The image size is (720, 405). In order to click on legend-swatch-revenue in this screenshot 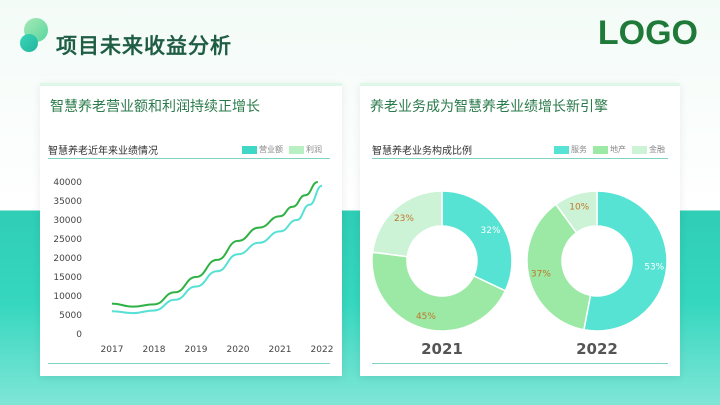, I will do `click(249, 149)`.